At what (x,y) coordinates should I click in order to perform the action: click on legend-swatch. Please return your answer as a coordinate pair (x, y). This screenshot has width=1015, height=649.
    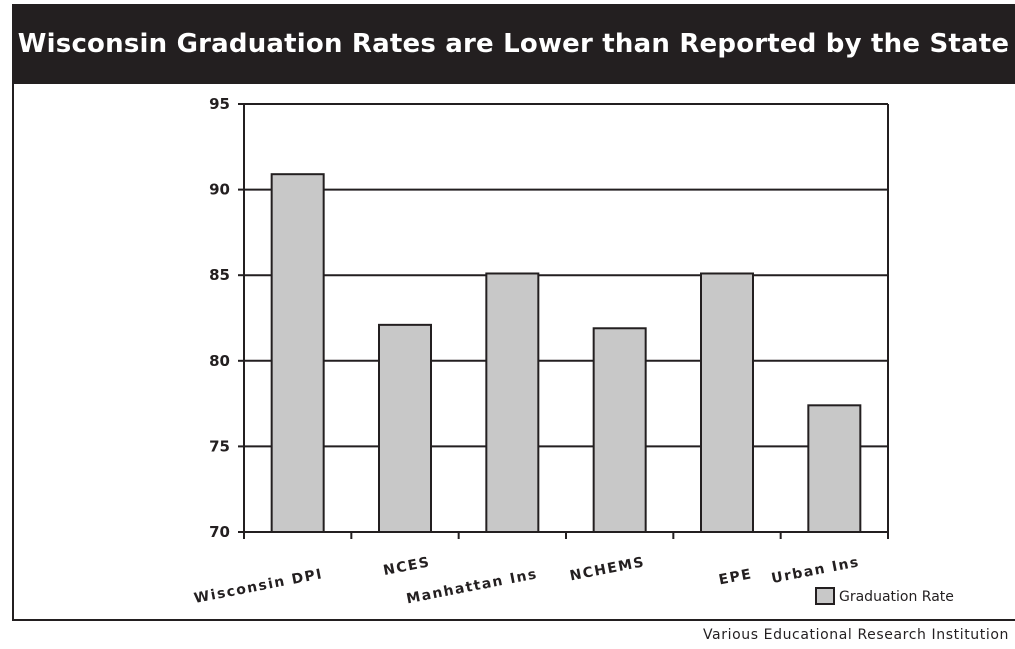
    Looking at the image, I should click on (825, 596).